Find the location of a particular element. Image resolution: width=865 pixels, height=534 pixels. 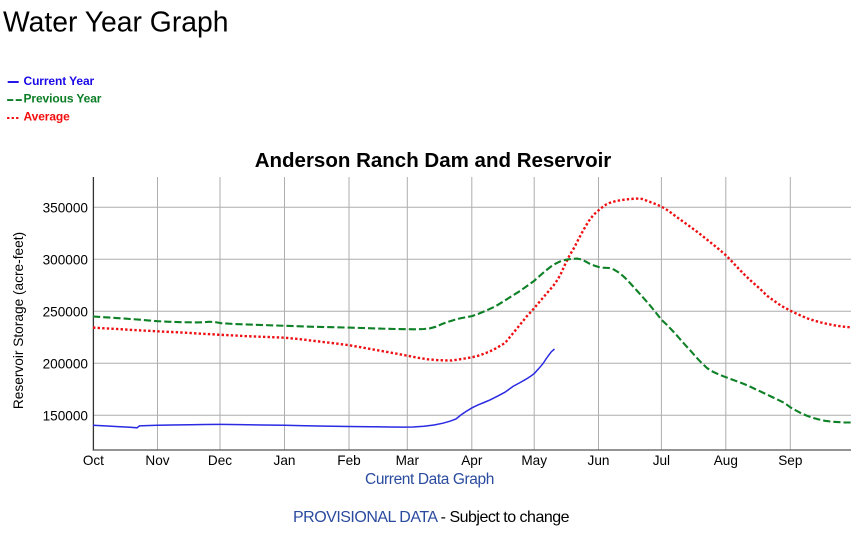

svg-text: Reservoir Storage (acre-feet) is located at coordinates (18, 320).